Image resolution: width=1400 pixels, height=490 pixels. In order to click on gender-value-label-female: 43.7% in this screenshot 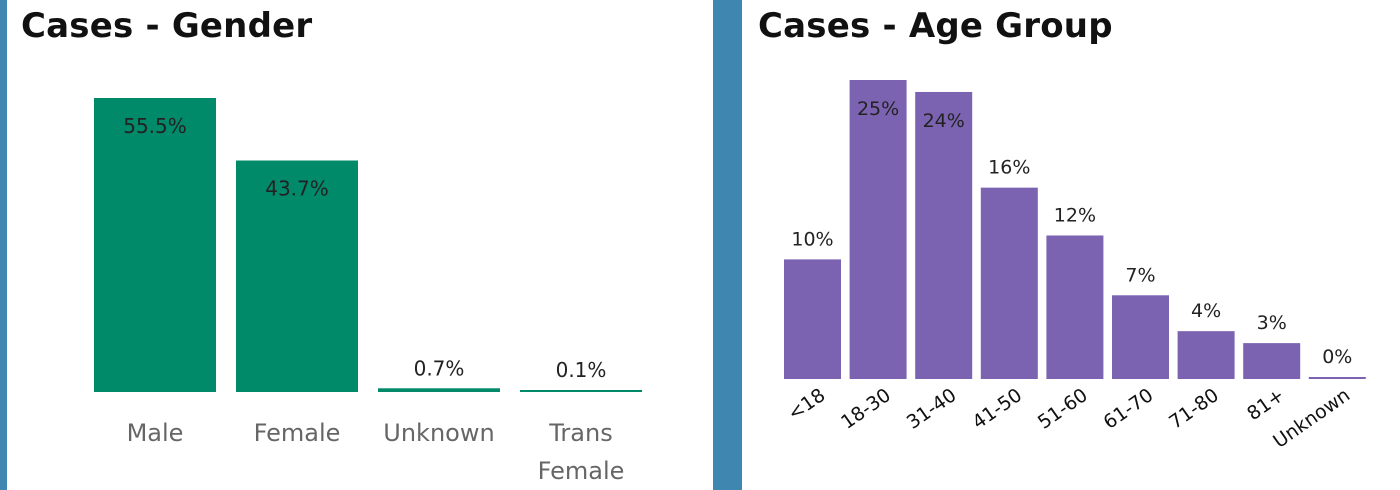, I will do `click(297, 189)`.